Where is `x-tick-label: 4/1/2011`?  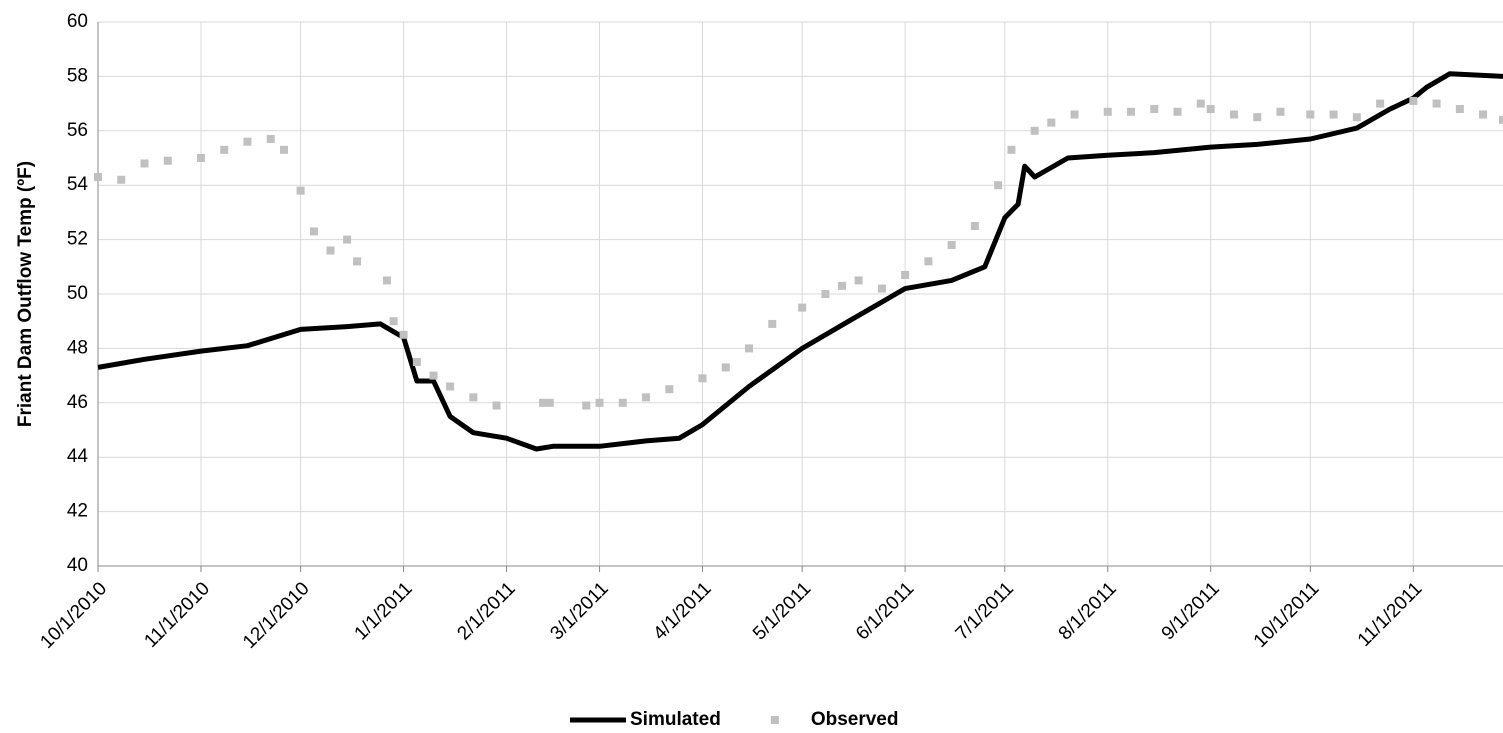
x-tick-label: 4/1/2011 is located at coordinates (682, 611).